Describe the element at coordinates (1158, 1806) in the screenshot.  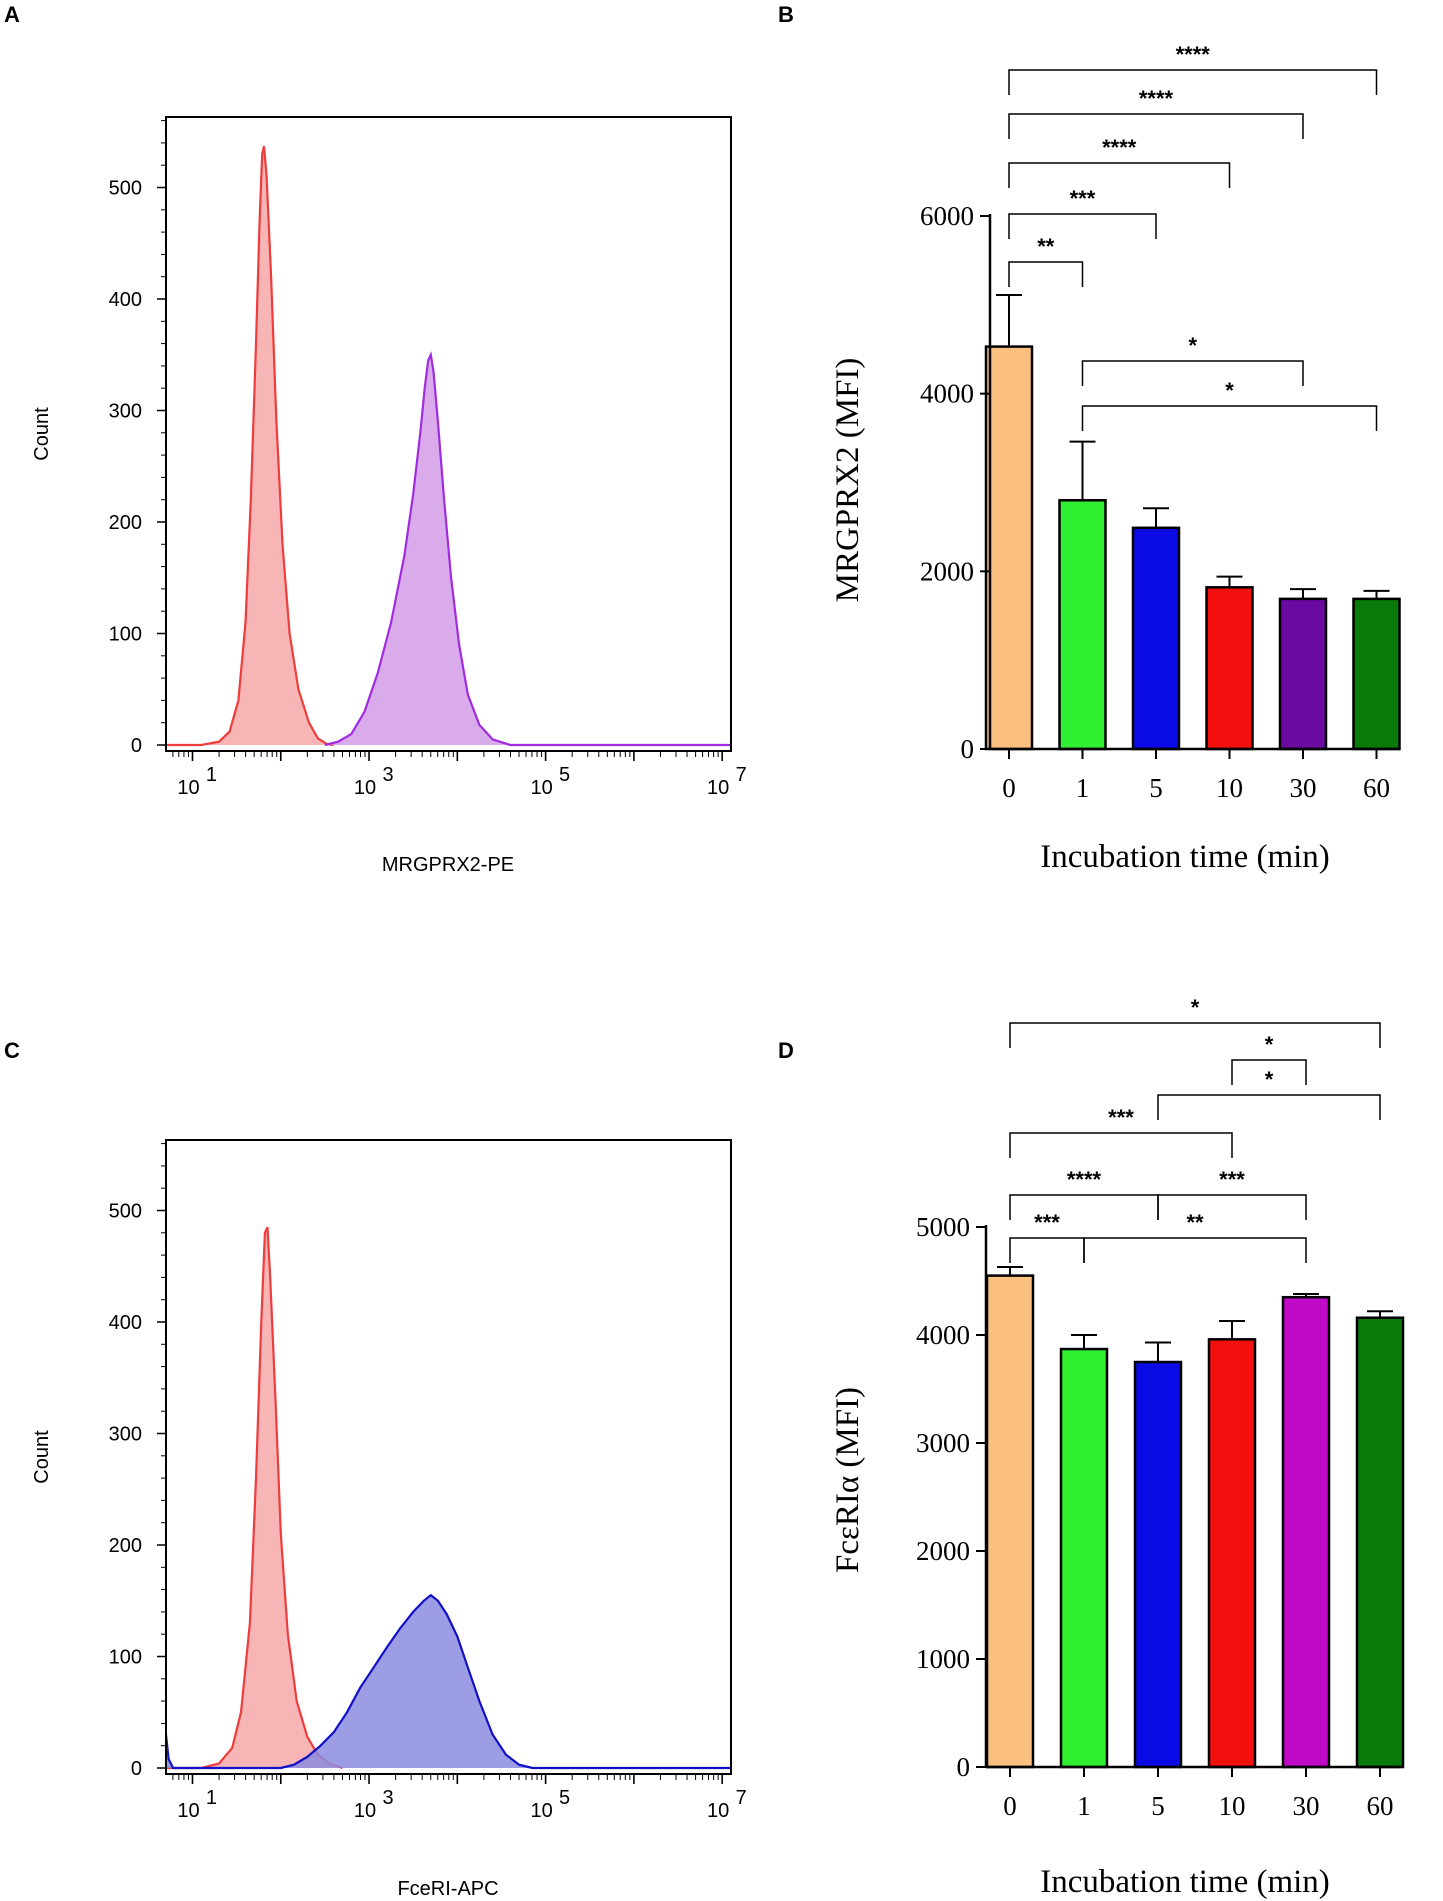
I see `bar-chart-d-x-tick-label: 5` at that location.